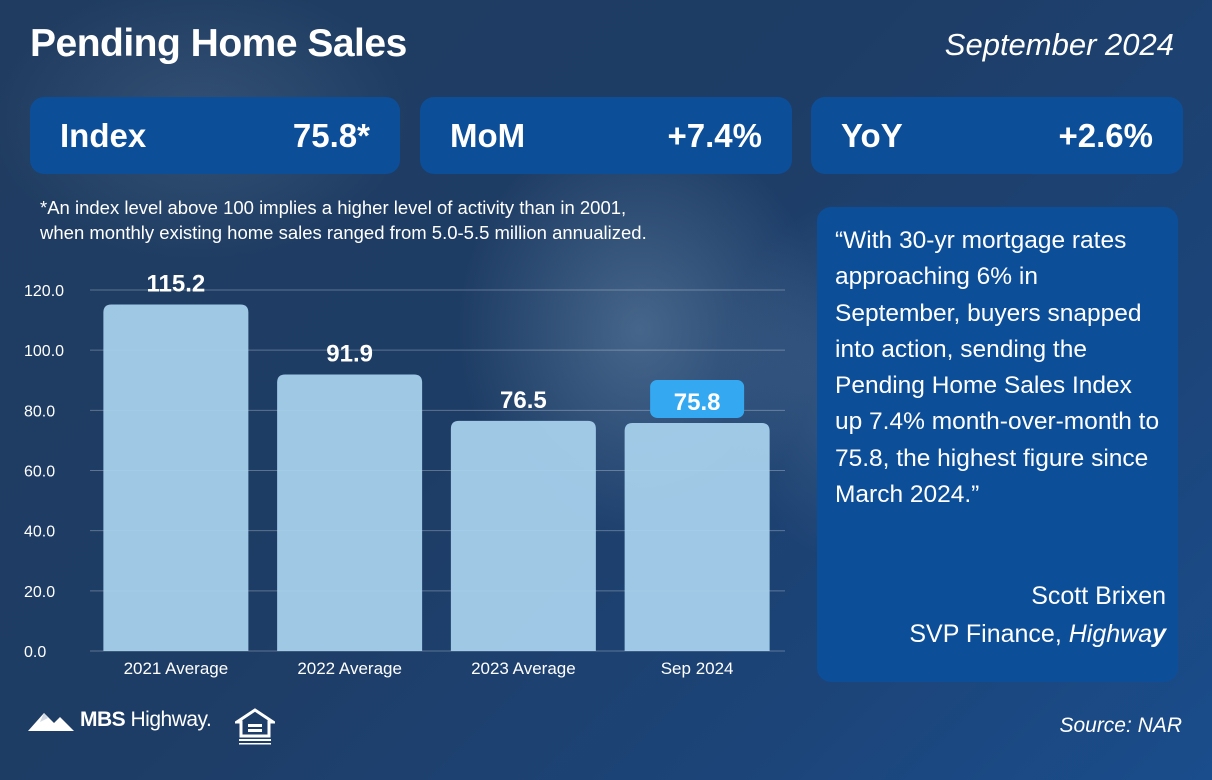  Describe the element at coordinates (997, 135) in the screenshot. I see `kpi-yoy-card: YoY +2.6%` at that location.